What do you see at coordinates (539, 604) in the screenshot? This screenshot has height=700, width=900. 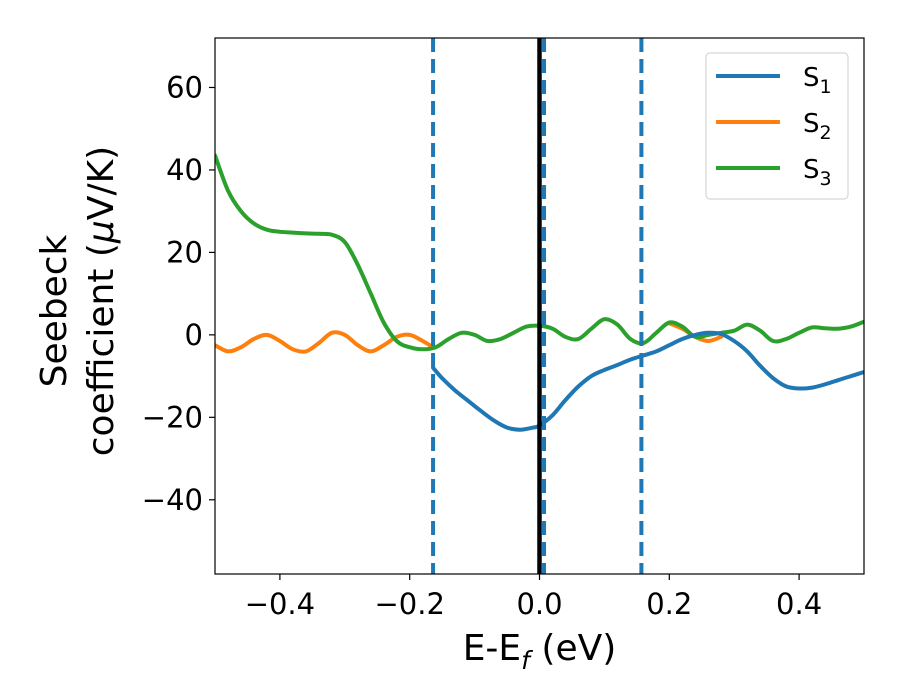 I see `x-tick-label: 0.0` at bounding box center [539, 604].